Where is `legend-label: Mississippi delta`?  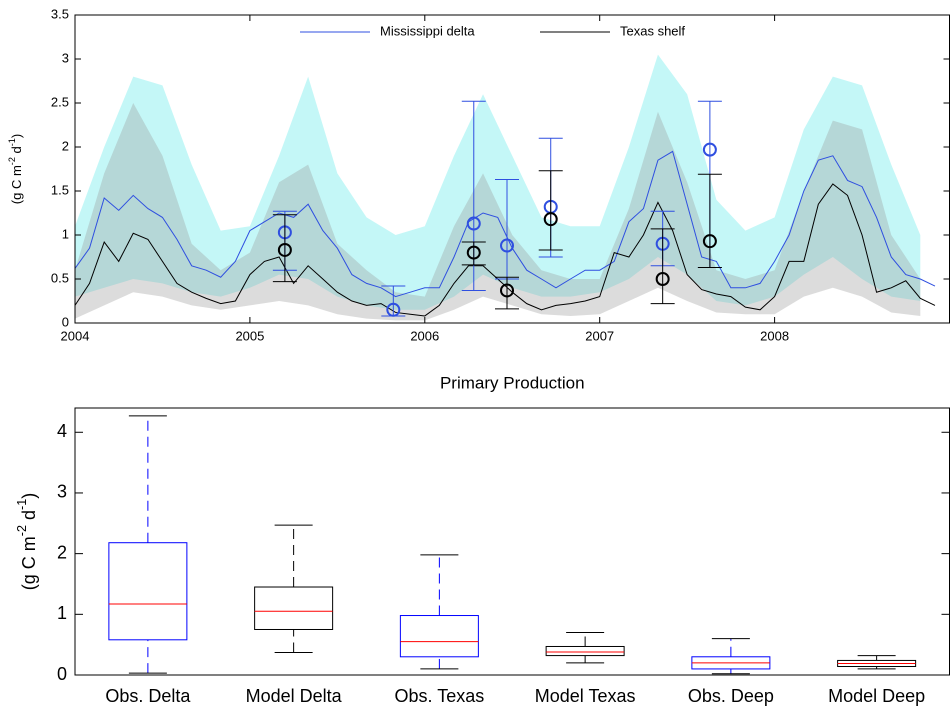
legend-label: Mississippi delta is located at coordinates (427, 30).